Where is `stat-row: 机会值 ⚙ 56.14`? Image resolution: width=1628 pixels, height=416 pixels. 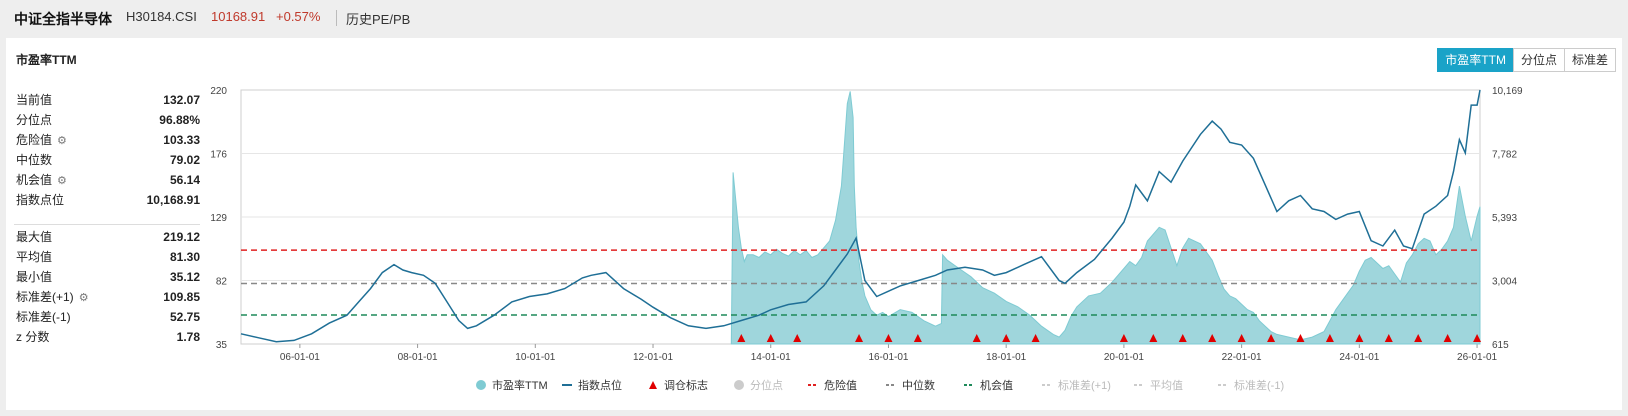
stat-row: 机会值 ⚙ 56.14 is located at coordinates (107, 180).